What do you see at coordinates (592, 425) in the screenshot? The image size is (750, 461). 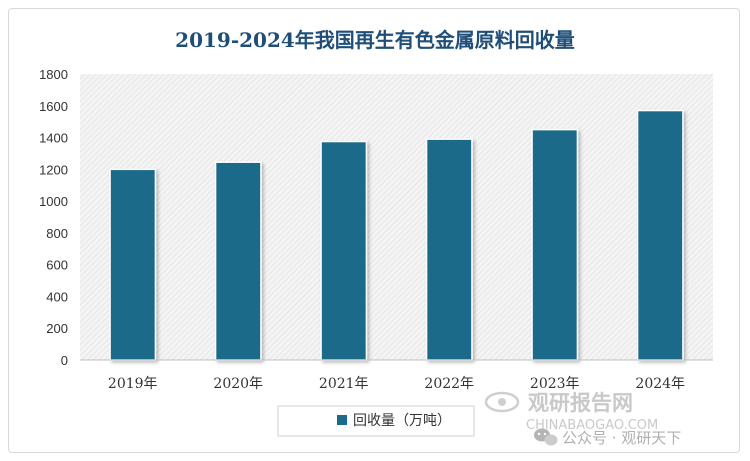 I see `watermark-url: CHINABAOGAO.COM` at bounding box center [592, 425].